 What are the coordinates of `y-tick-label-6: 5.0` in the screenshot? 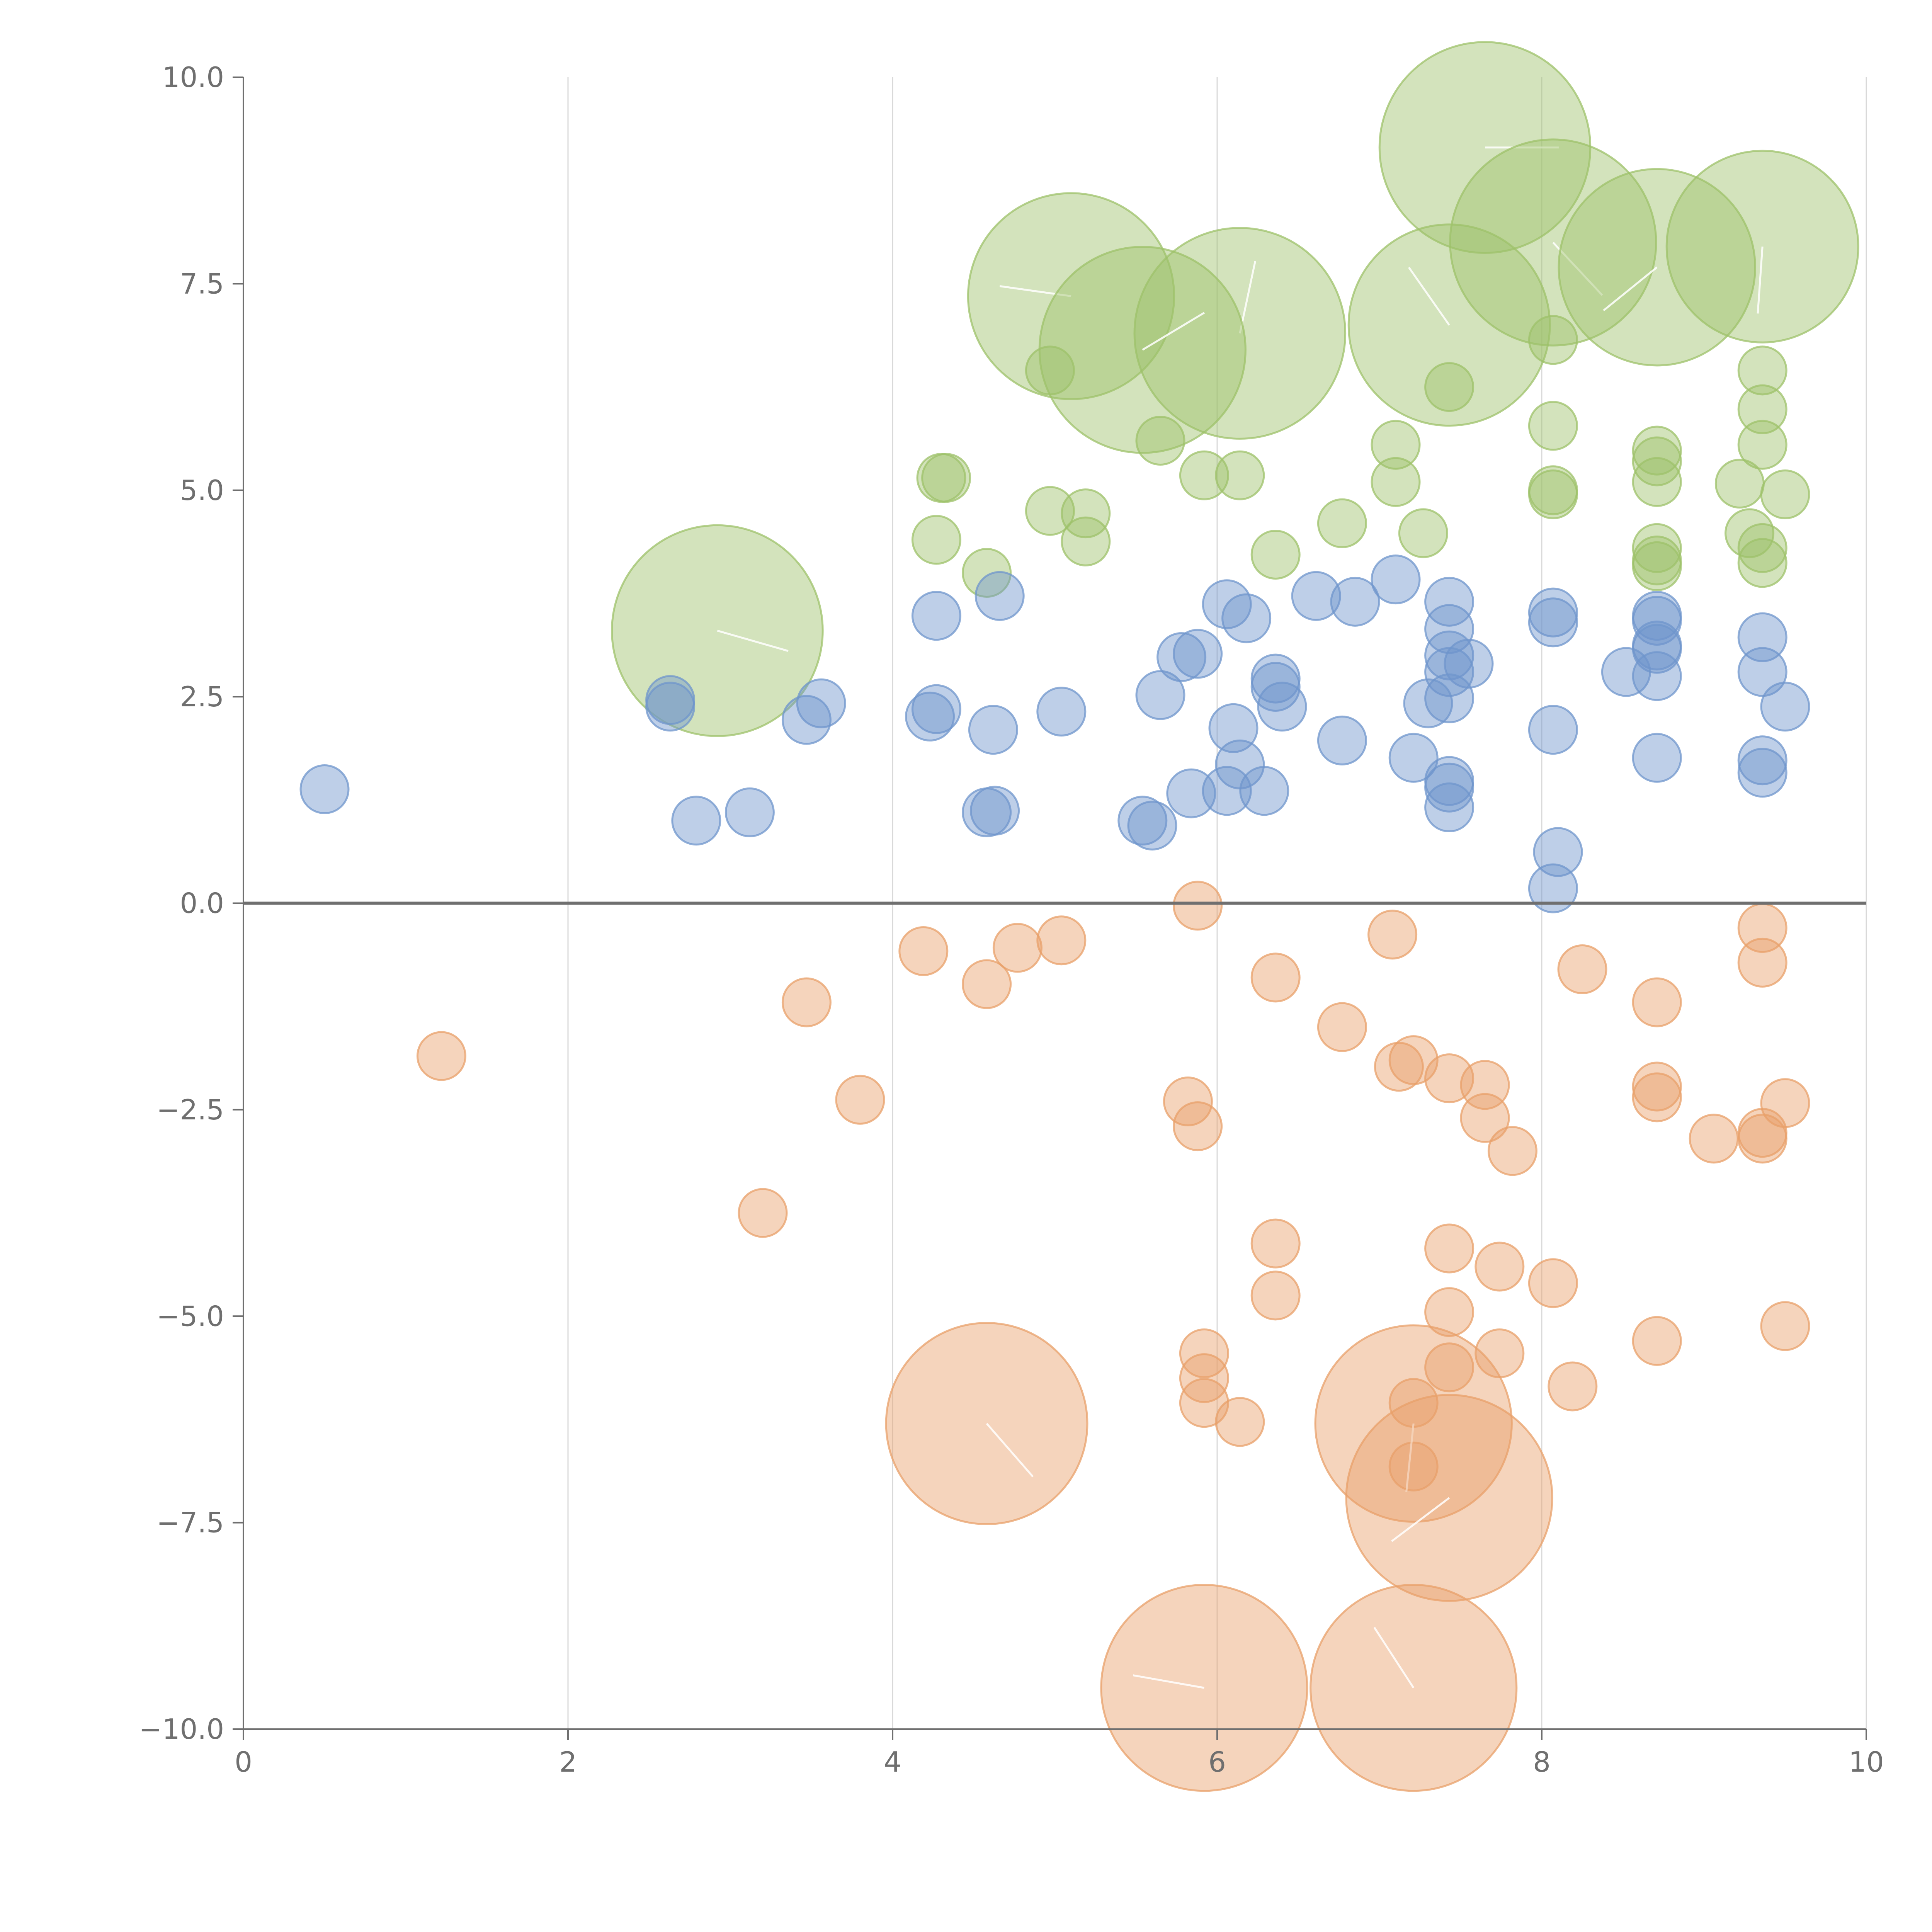 It's located at (202, 491).